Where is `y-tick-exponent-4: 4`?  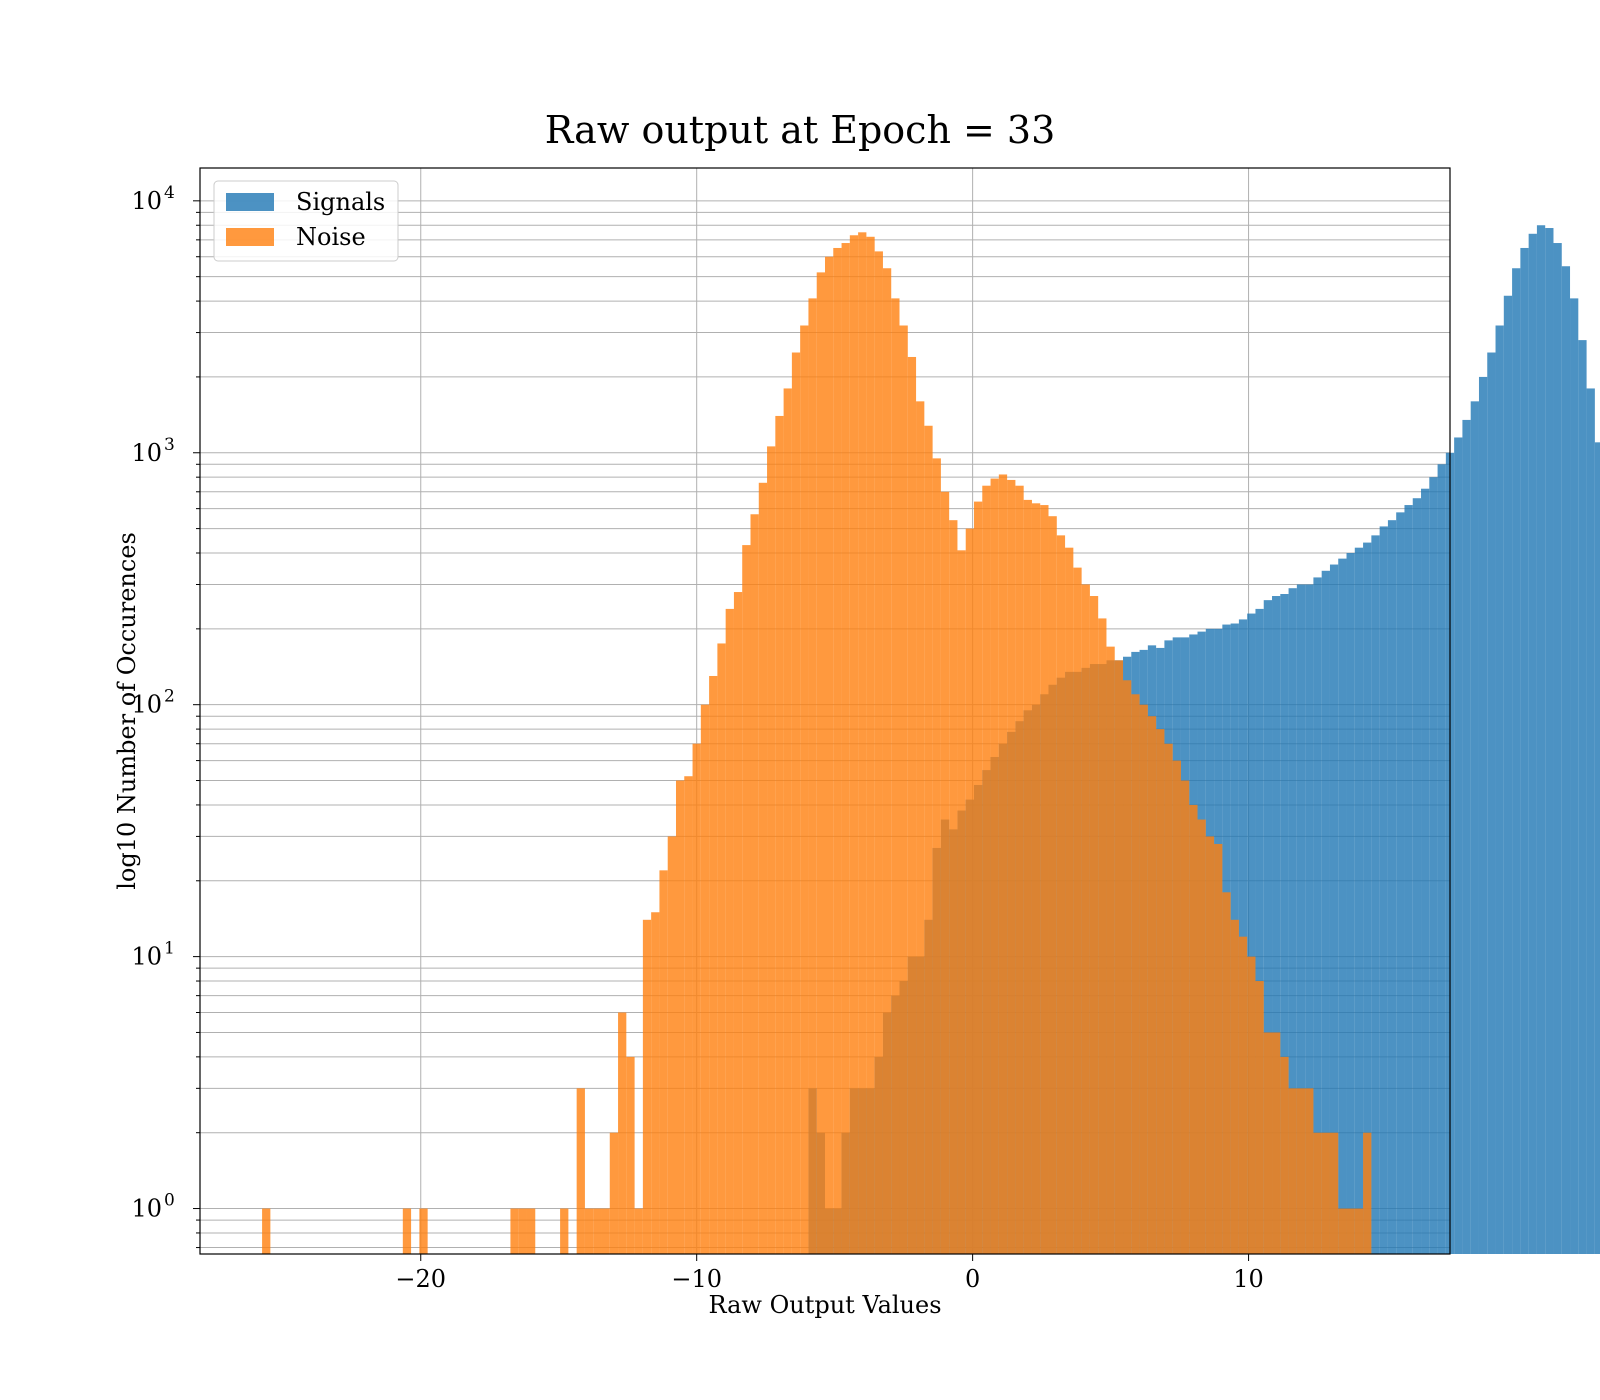 y-tick-exponent-4: 4 is located at coordinates (169, 193).